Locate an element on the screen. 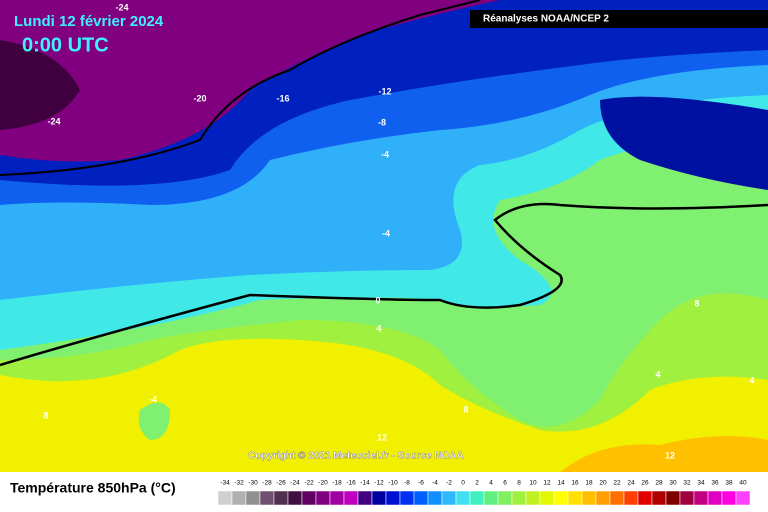 This screenshot has width=768, height=512. legend-tick: -28 is located at coordinates (267, 483).